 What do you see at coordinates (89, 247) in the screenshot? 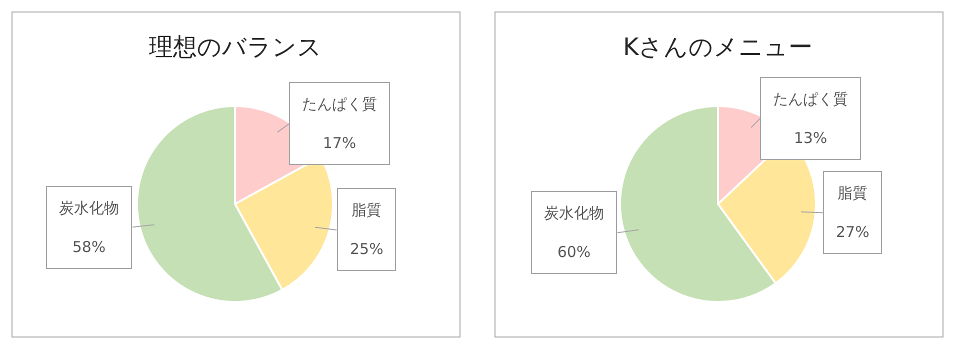
I see `data-label: 58%` at bounding box center [89, 247].